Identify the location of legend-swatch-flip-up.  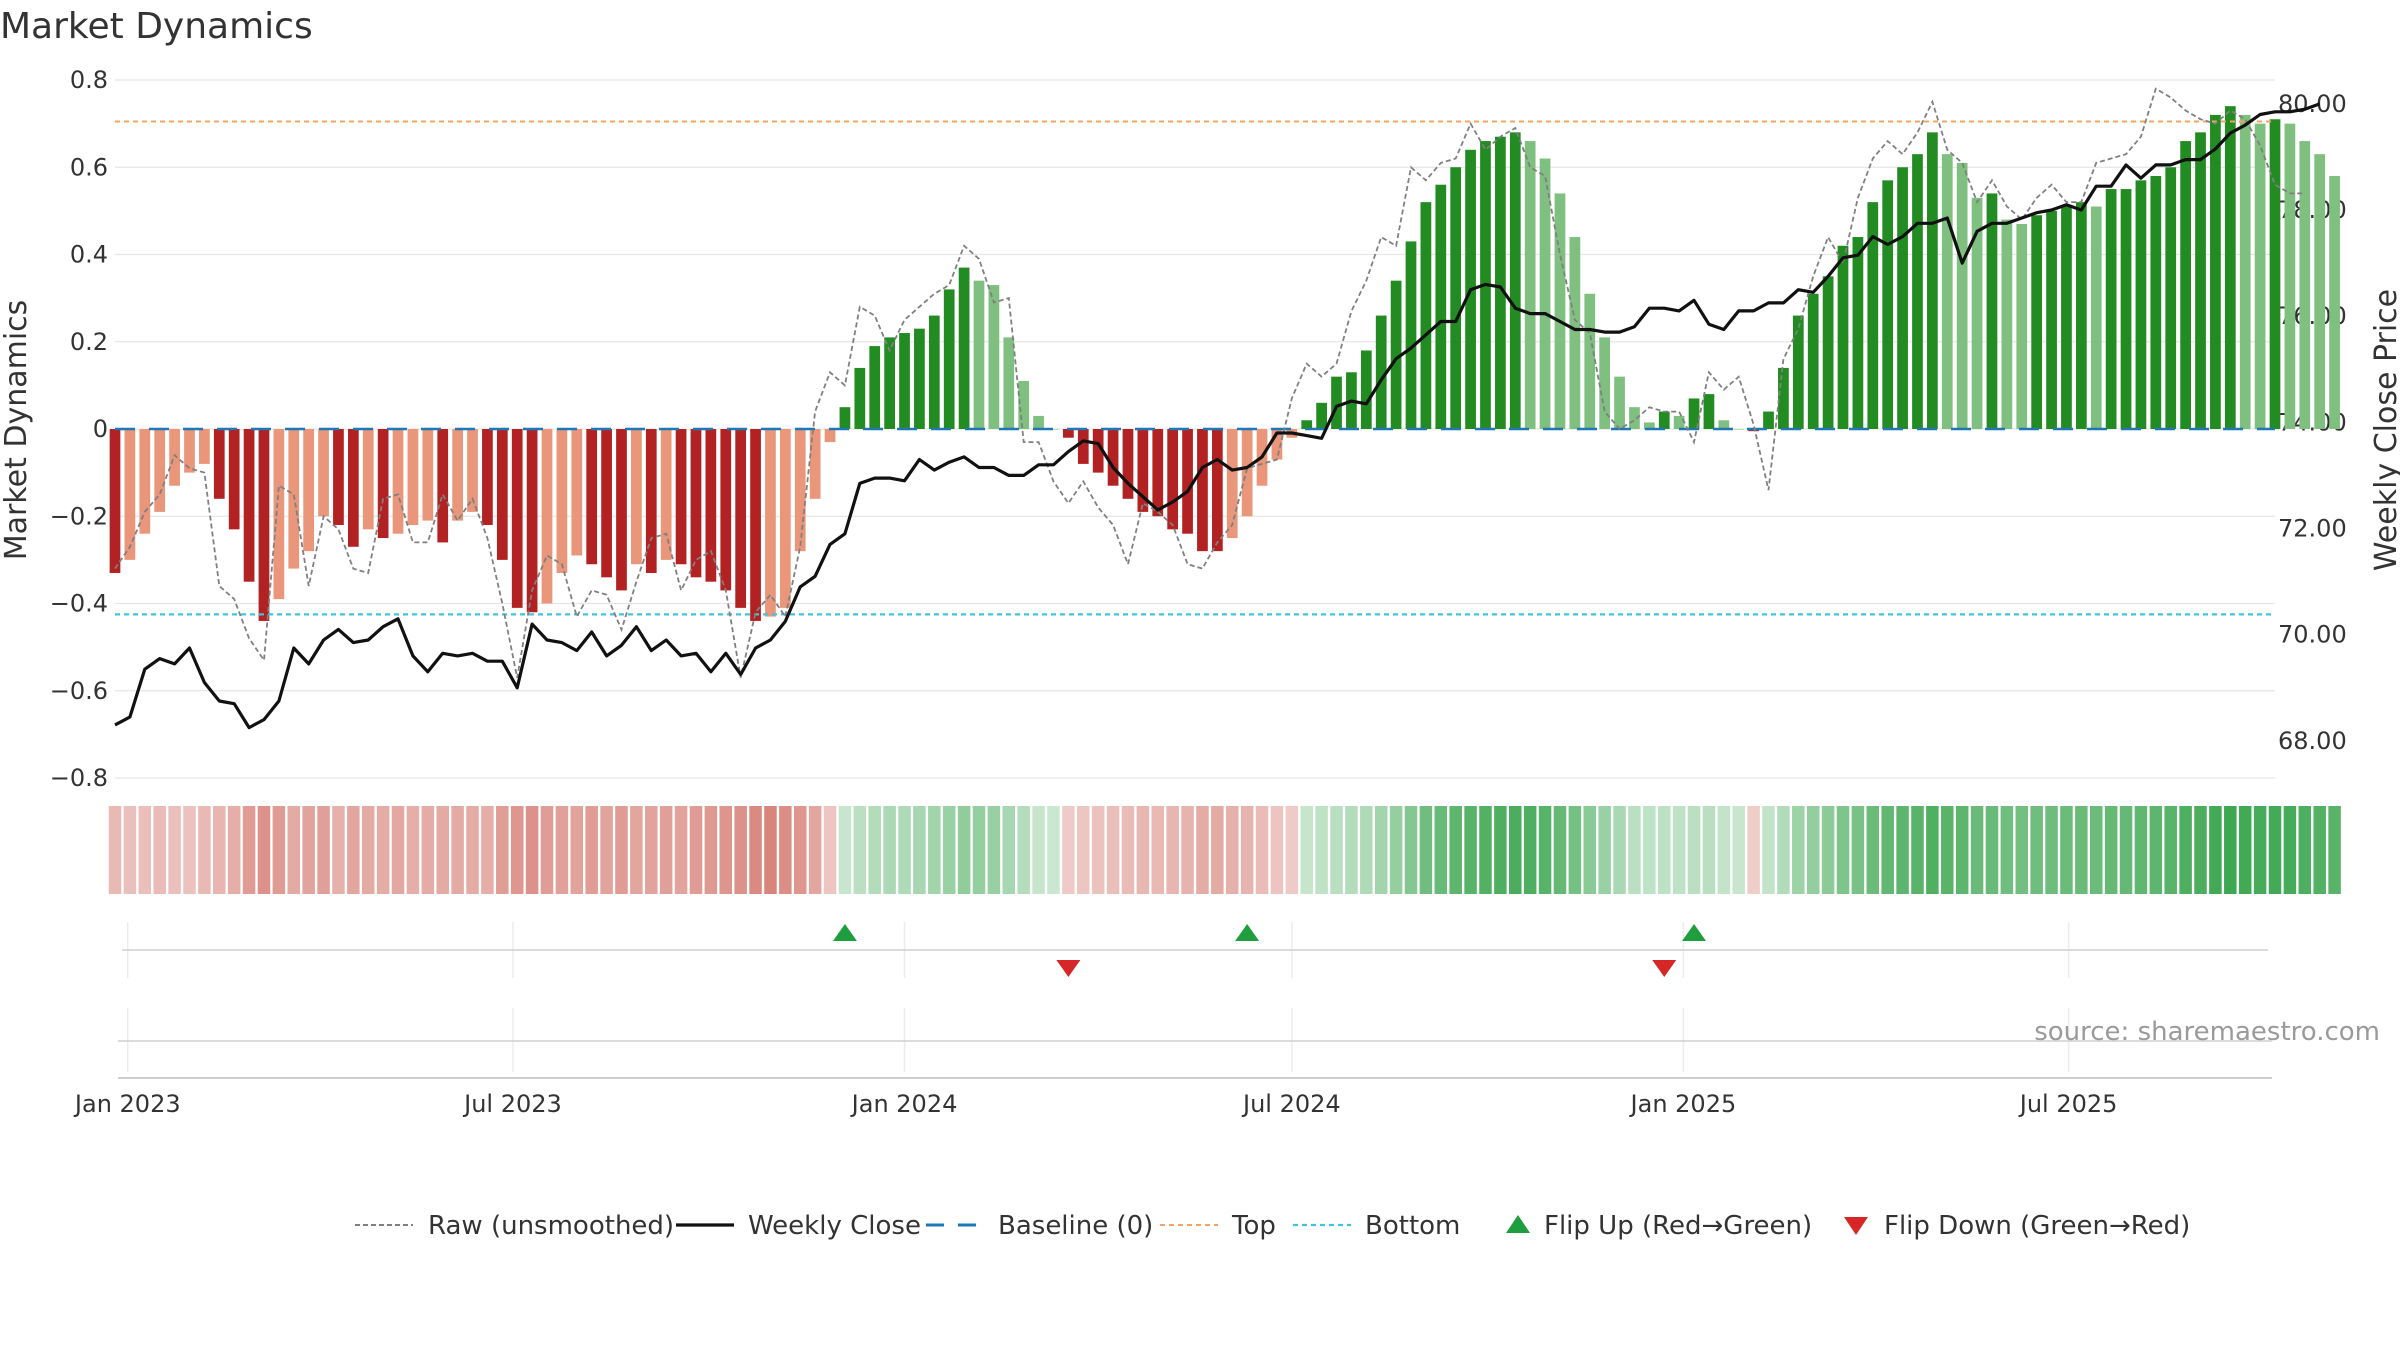
(1518, 1224).